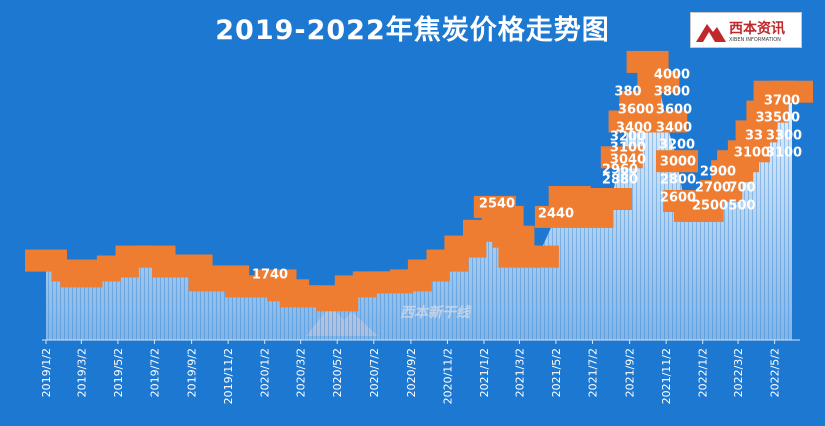 The width and height of the screenshot is (825, 426). Describe the element at coordinates (484, 372) in the screenshot. I see `x-tick-label: 2021/1/2` at that location.